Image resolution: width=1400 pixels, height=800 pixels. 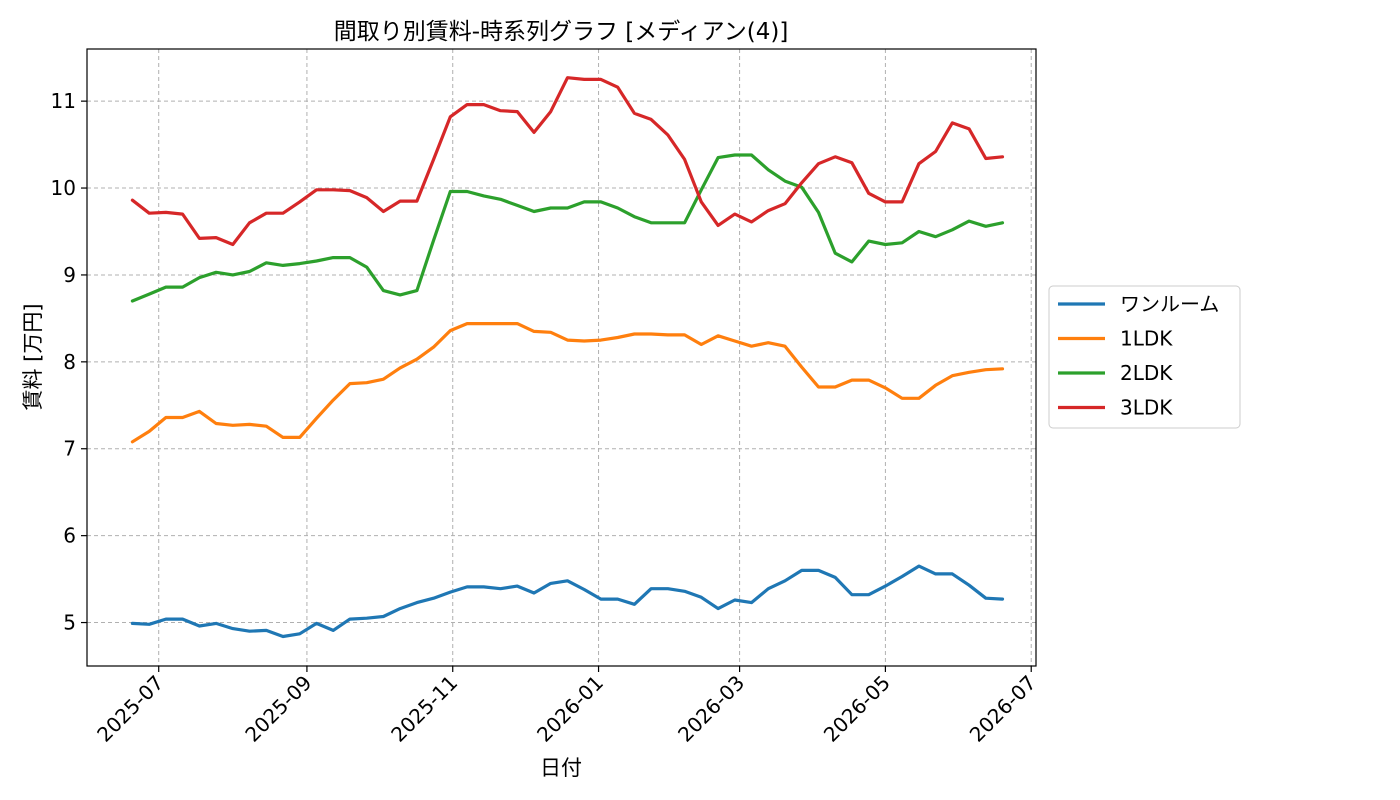 I want to click on chart-title: 間取り別賃料-時系列グラフ [メディアン(4)], so click(x=561, y=32).